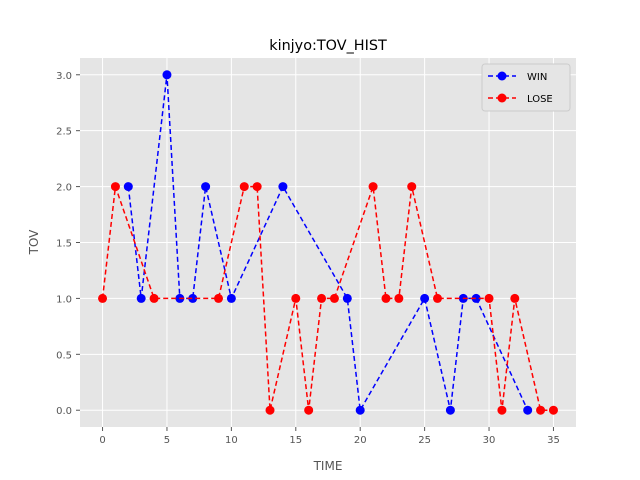  I want to click on y-tick-label: 0.5, so click(64, 355).